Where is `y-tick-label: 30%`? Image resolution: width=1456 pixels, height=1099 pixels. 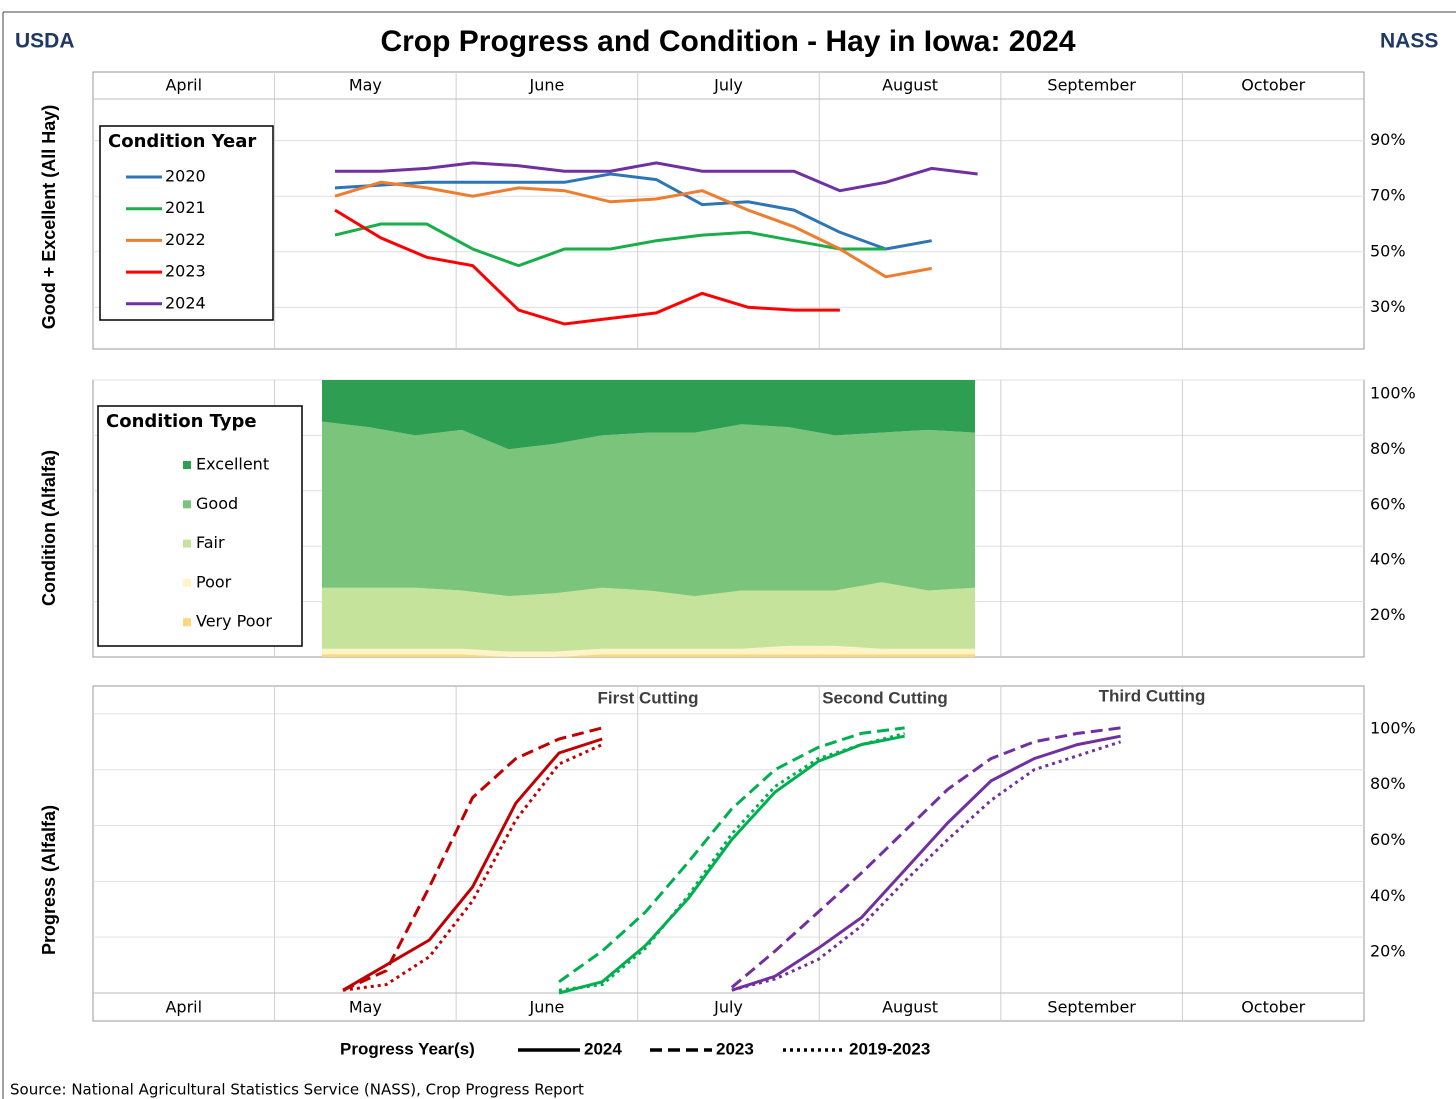
y-tick-label: 30% is located at coordinates (1388, 306).